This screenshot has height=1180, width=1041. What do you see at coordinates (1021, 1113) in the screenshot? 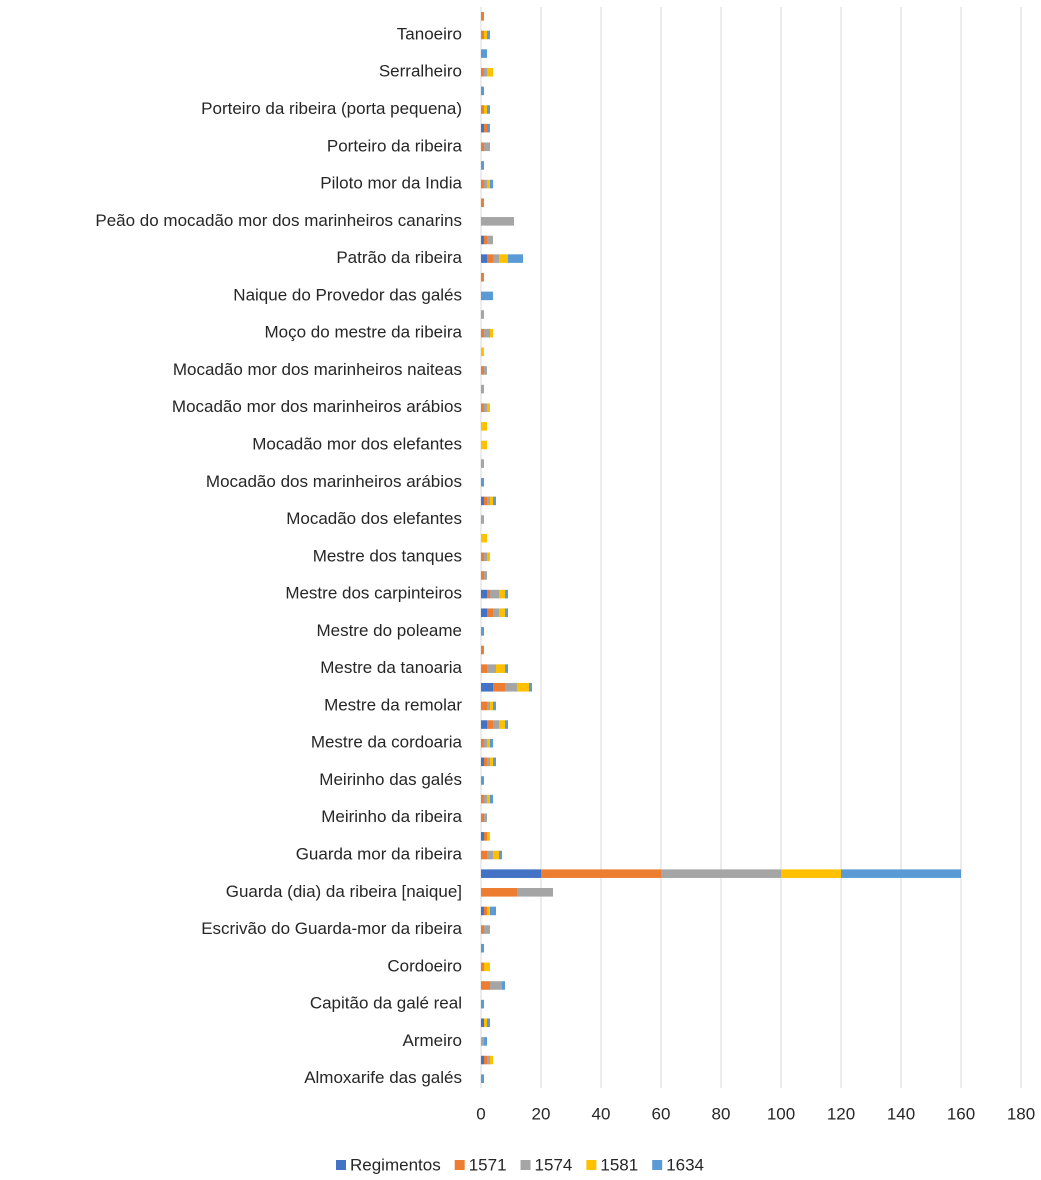
I see `x-tick-label: 180` at bounding box center [1021, 1113].